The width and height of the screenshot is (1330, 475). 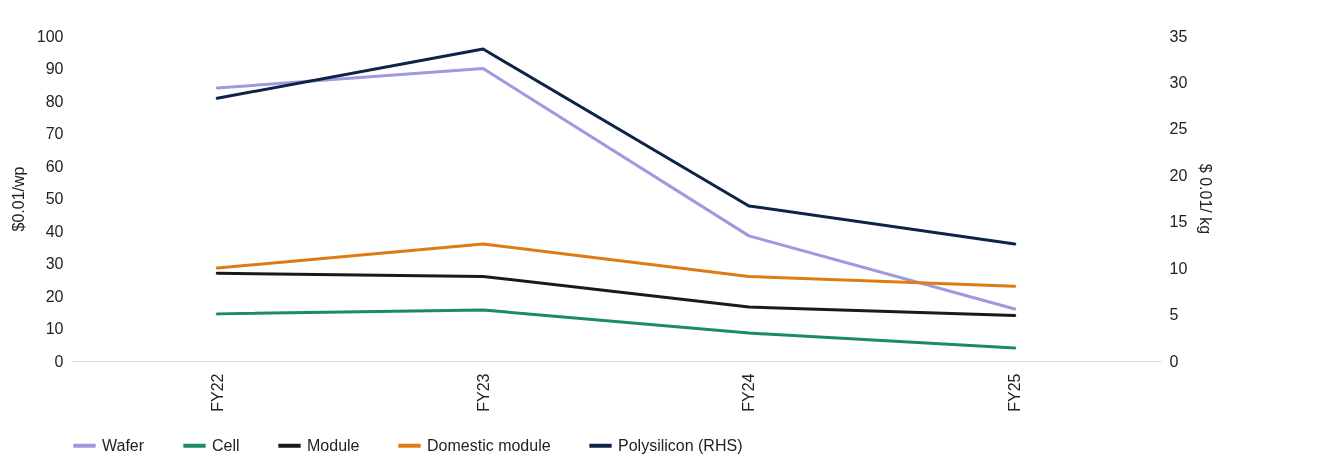 I want to click on y2-tick-label: 25, so click(x=1178, y=129).